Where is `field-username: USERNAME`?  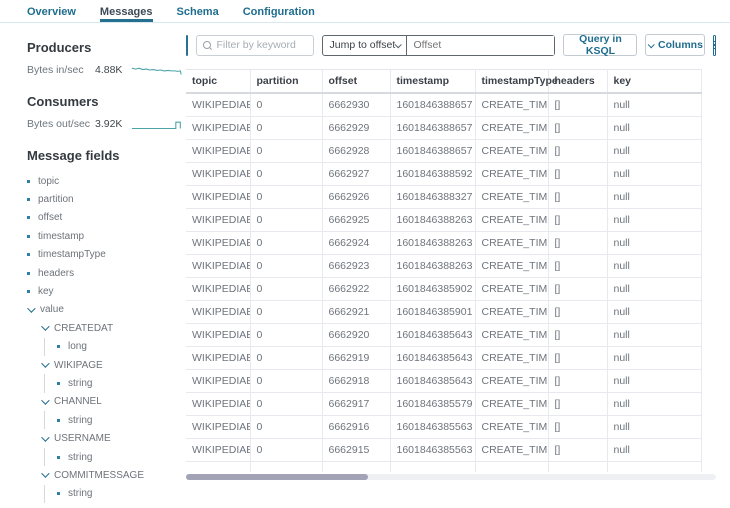 field-username: USERNAME is located at coordinates (106, 438).